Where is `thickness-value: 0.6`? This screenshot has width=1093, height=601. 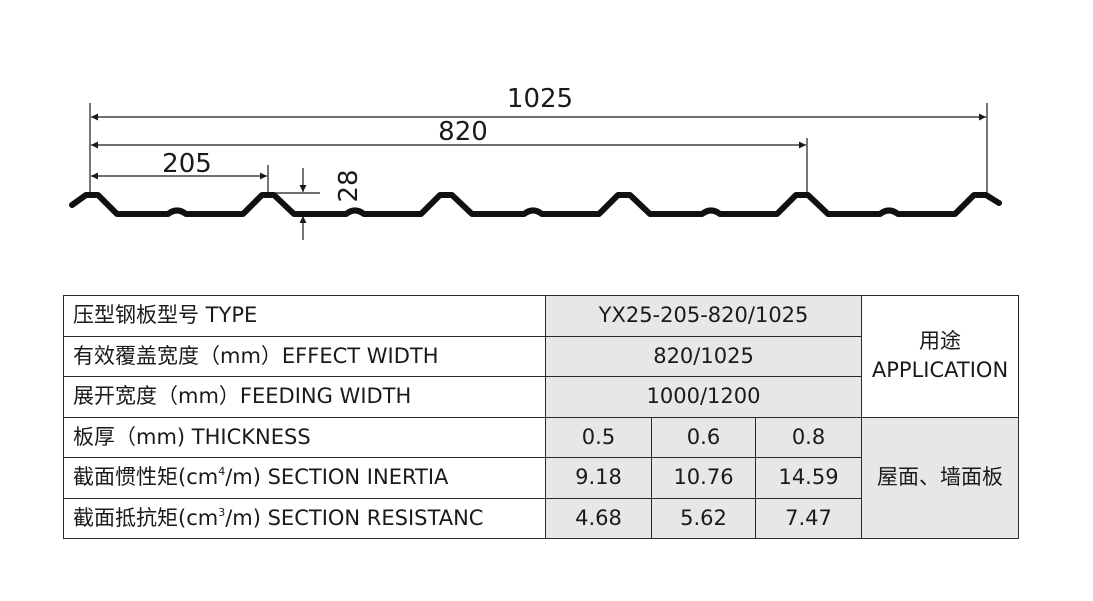 thickness-value: 0.6 is located at coordinates (703, 437).